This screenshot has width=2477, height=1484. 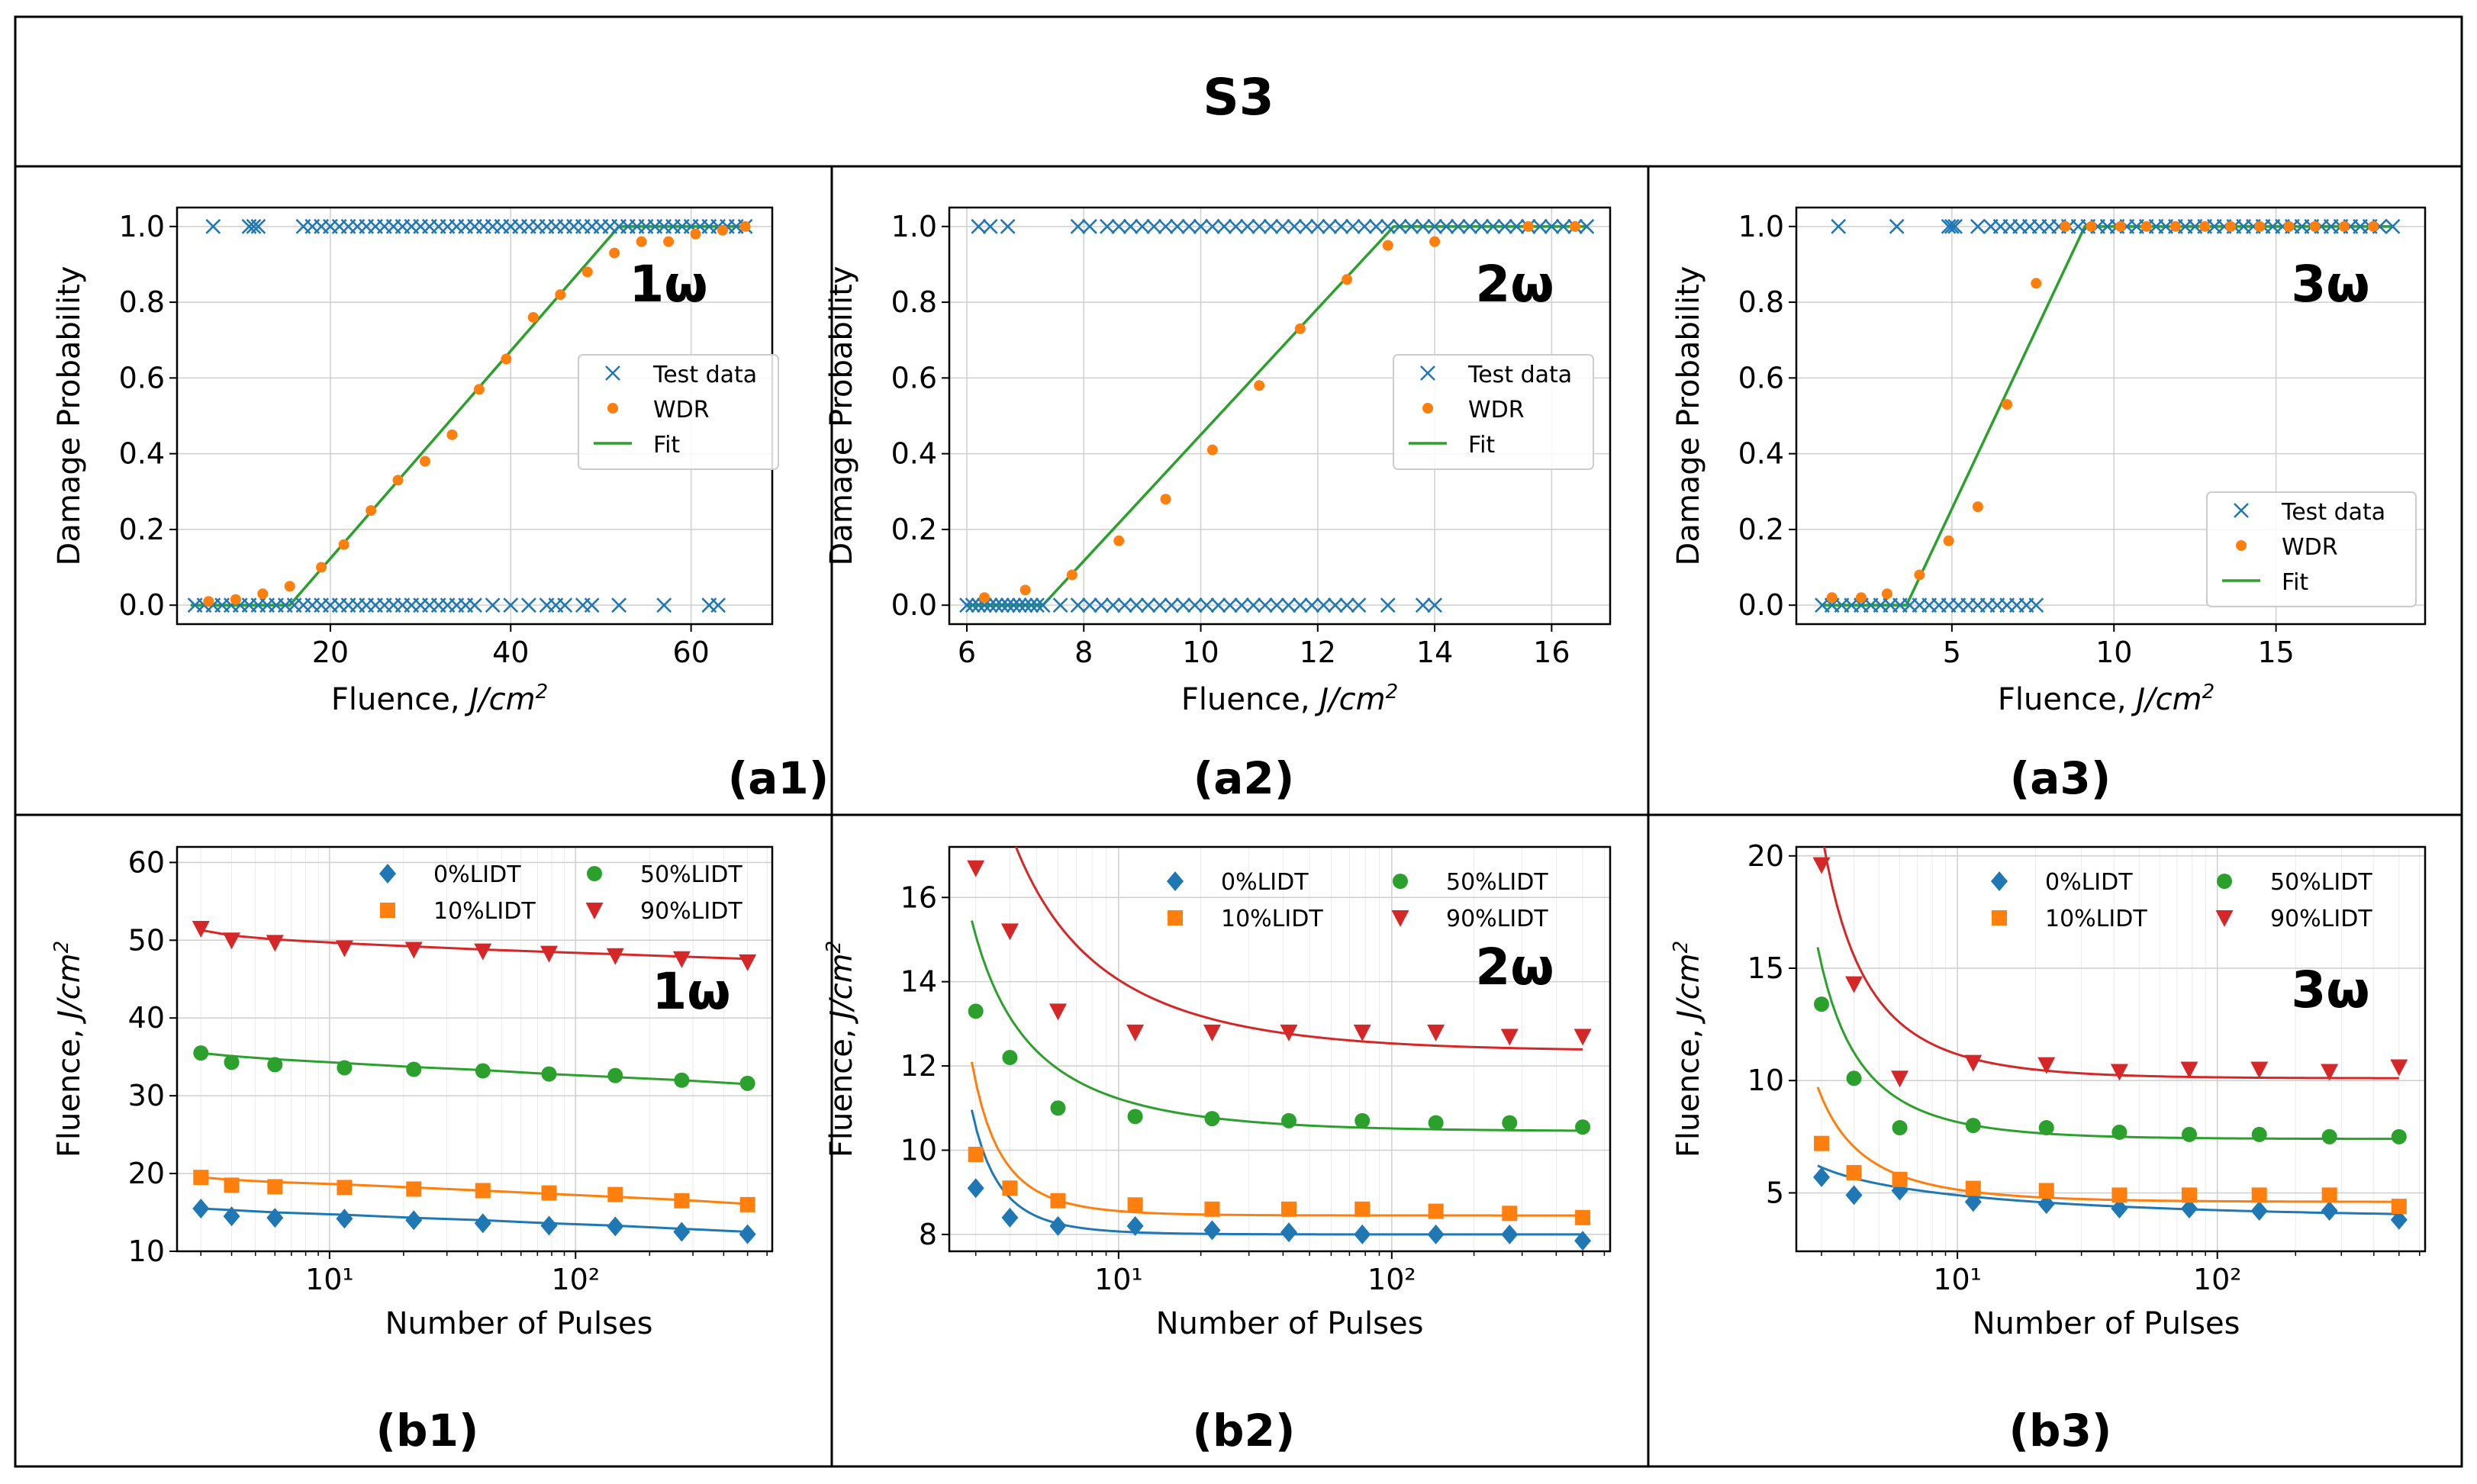 I want to click on plot-frame, so click(x=2111, y=1049).